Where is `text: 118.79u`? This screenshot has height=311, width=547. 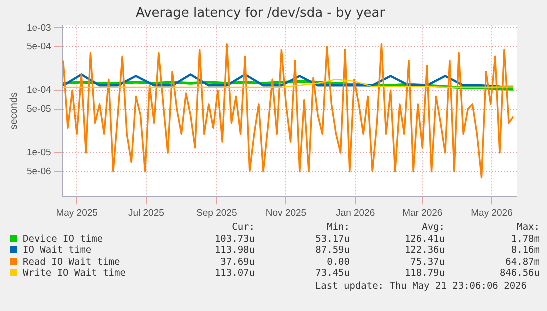 text: 118.79u is located at coordinates (424, 274).